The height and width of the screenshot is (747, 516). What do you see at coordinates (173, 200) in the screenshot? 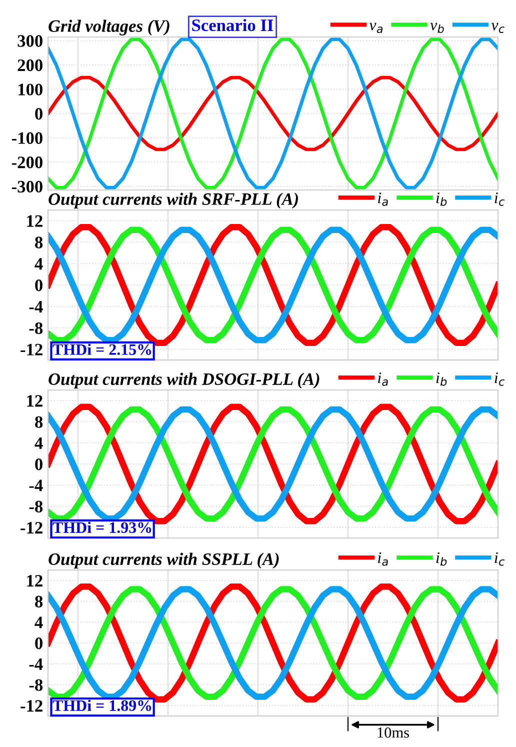
I see `chart-title: Output currents with SRF-PLL (A)` at bounding box center [173, 200].